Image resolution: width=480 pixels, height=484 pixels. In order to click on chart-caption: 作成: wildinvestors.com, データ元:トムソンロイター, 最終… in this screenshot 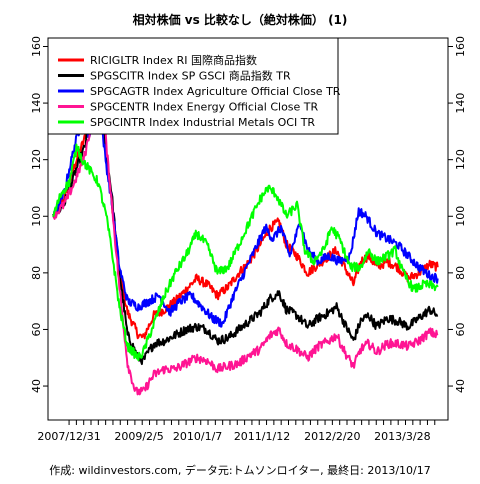, I will do `click(239, 470)`.